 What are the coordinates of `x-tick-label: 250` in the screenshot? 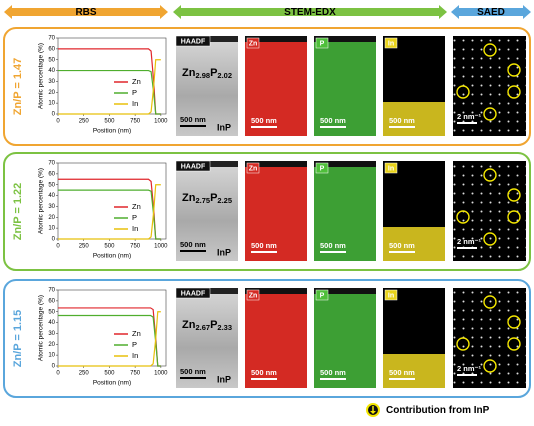 It's located at (84, 122).